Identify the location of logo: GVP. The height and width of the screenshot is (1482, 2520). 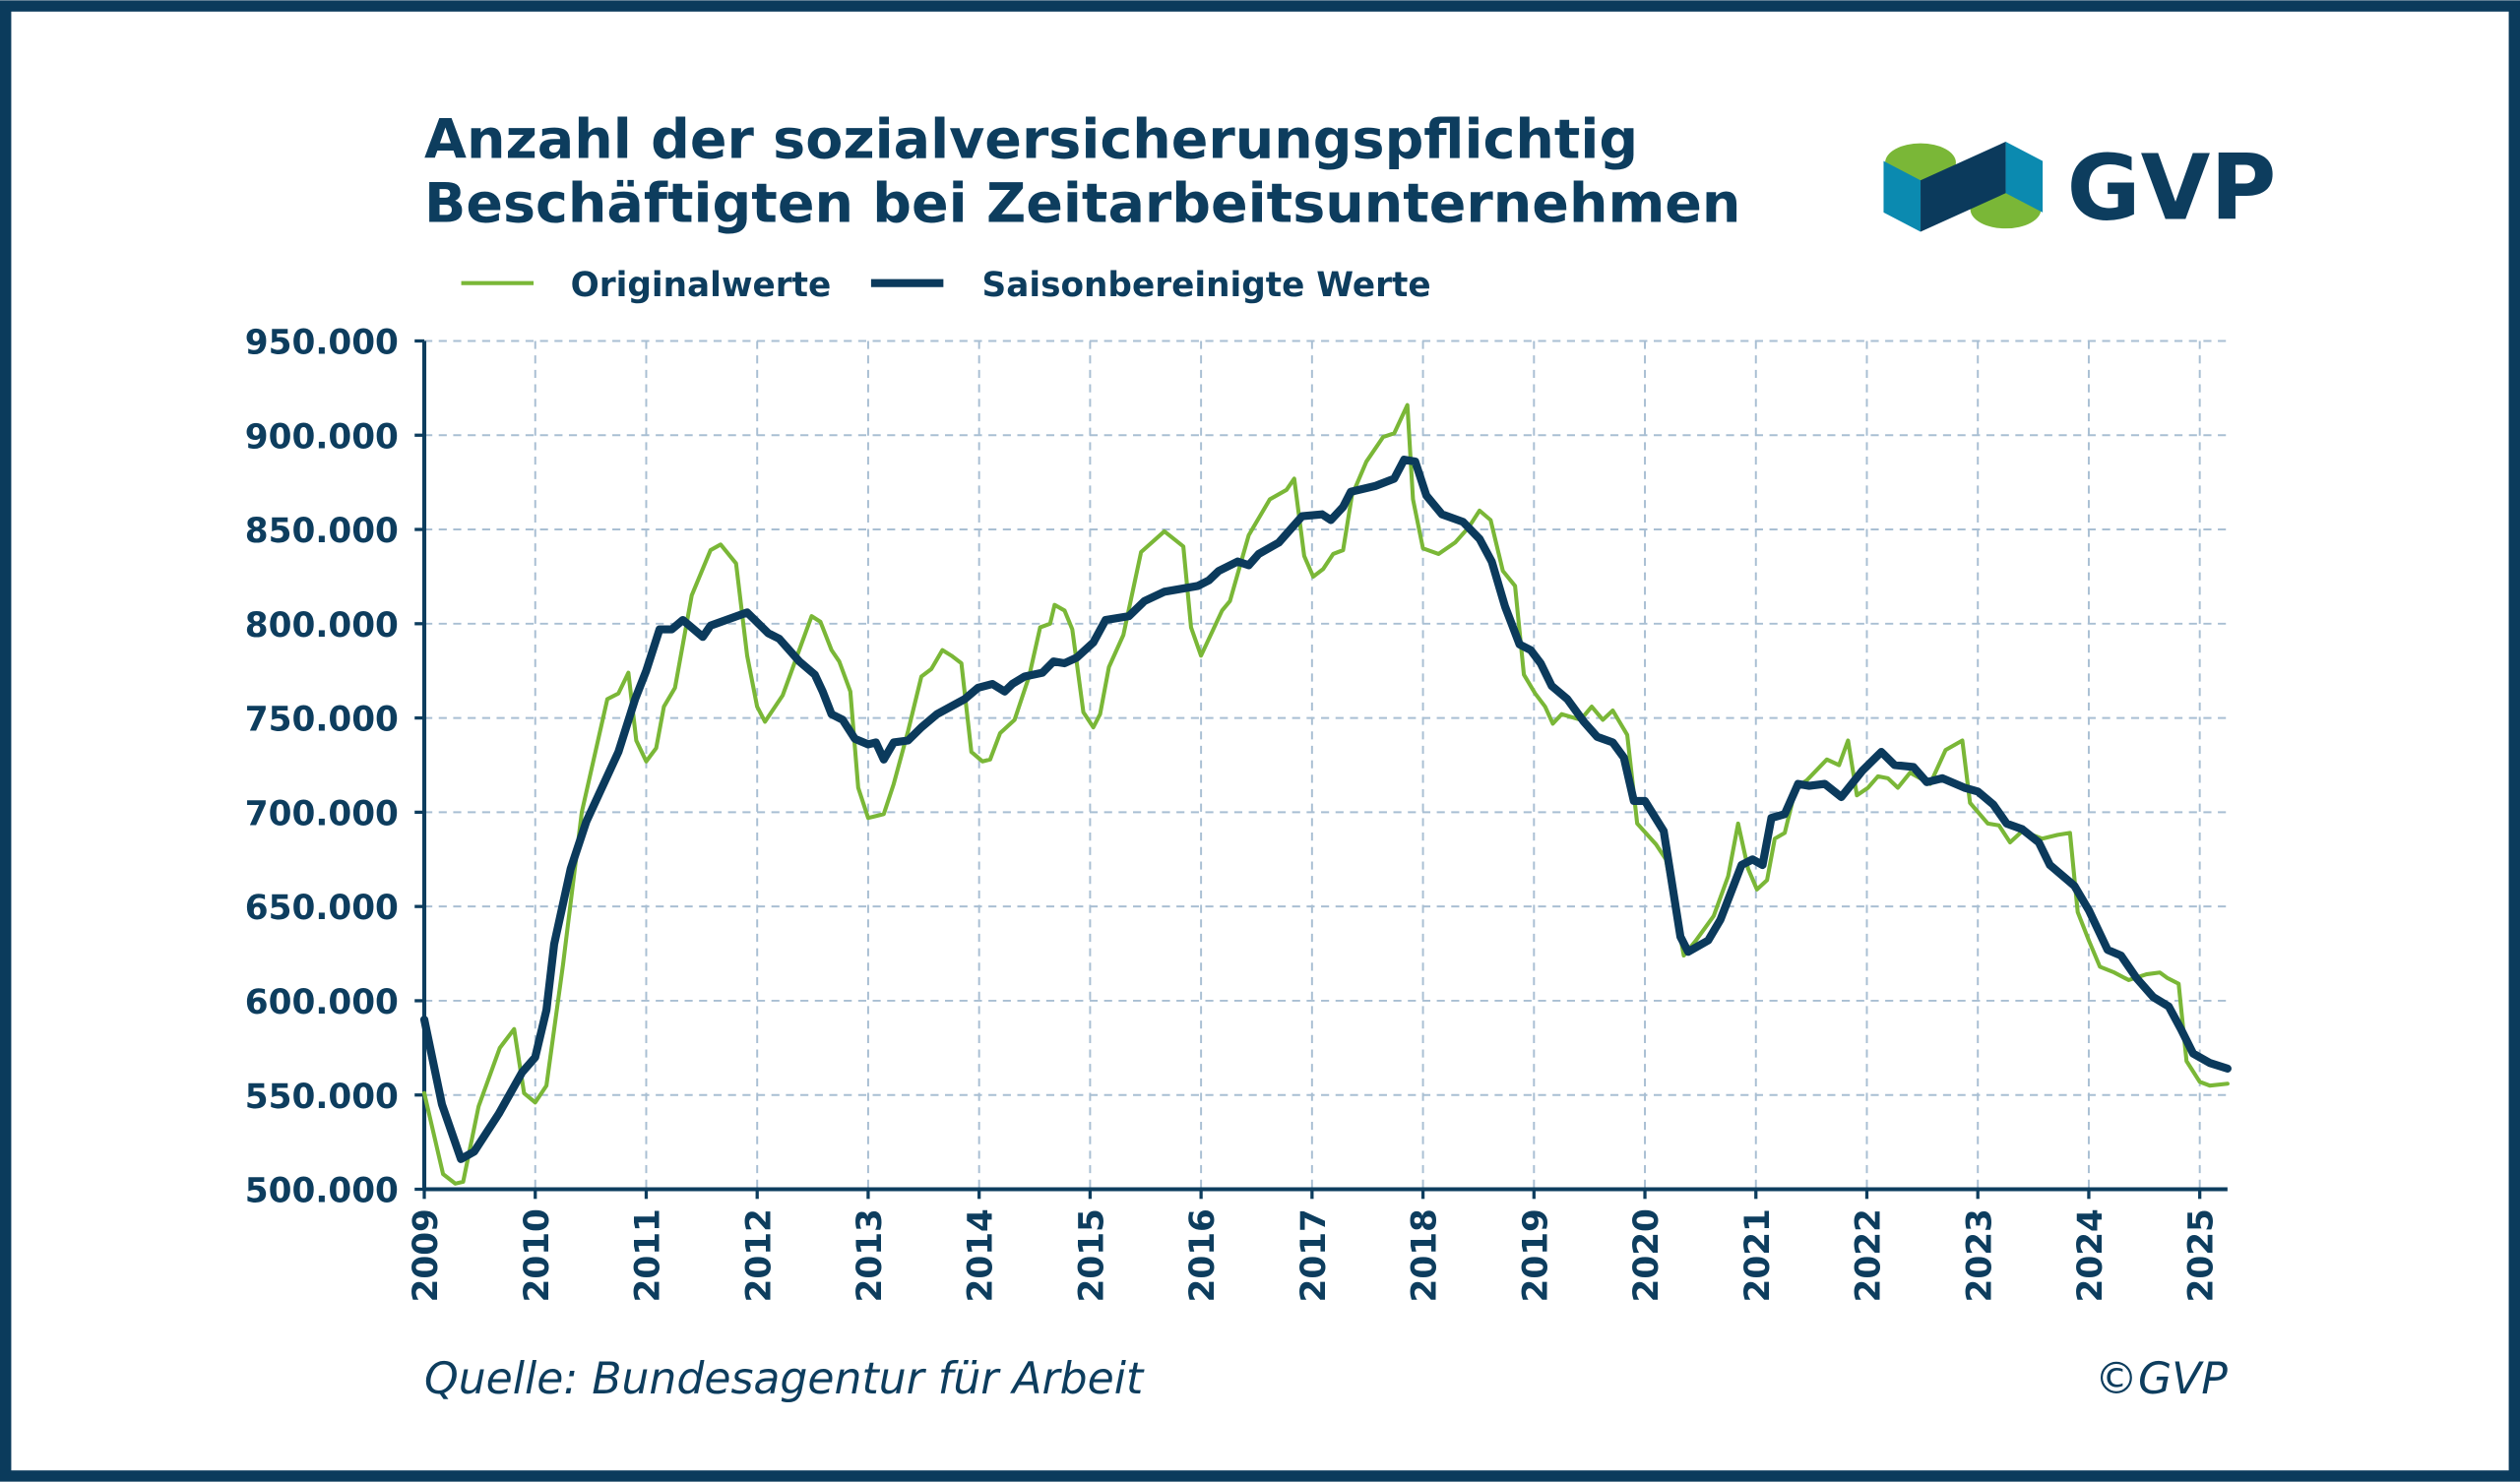
(2079, 187).